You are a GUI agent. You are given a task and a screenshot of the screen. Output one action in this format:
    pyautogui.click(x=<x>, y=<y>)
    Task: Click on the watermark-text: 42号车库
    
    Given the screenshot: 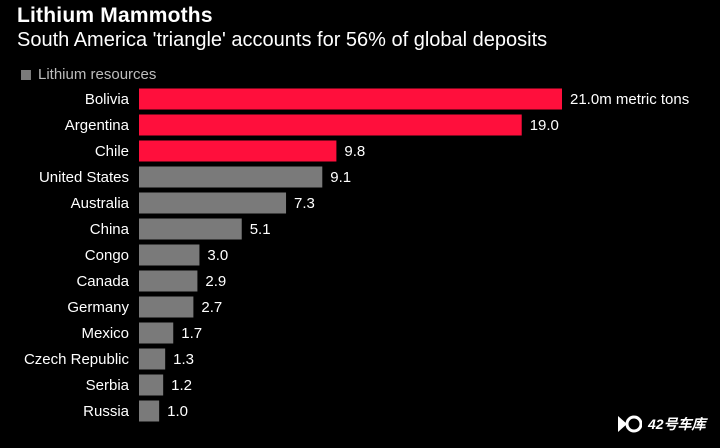 What is the action you would take?
    pyautogui.click(x=677, y=424)
    